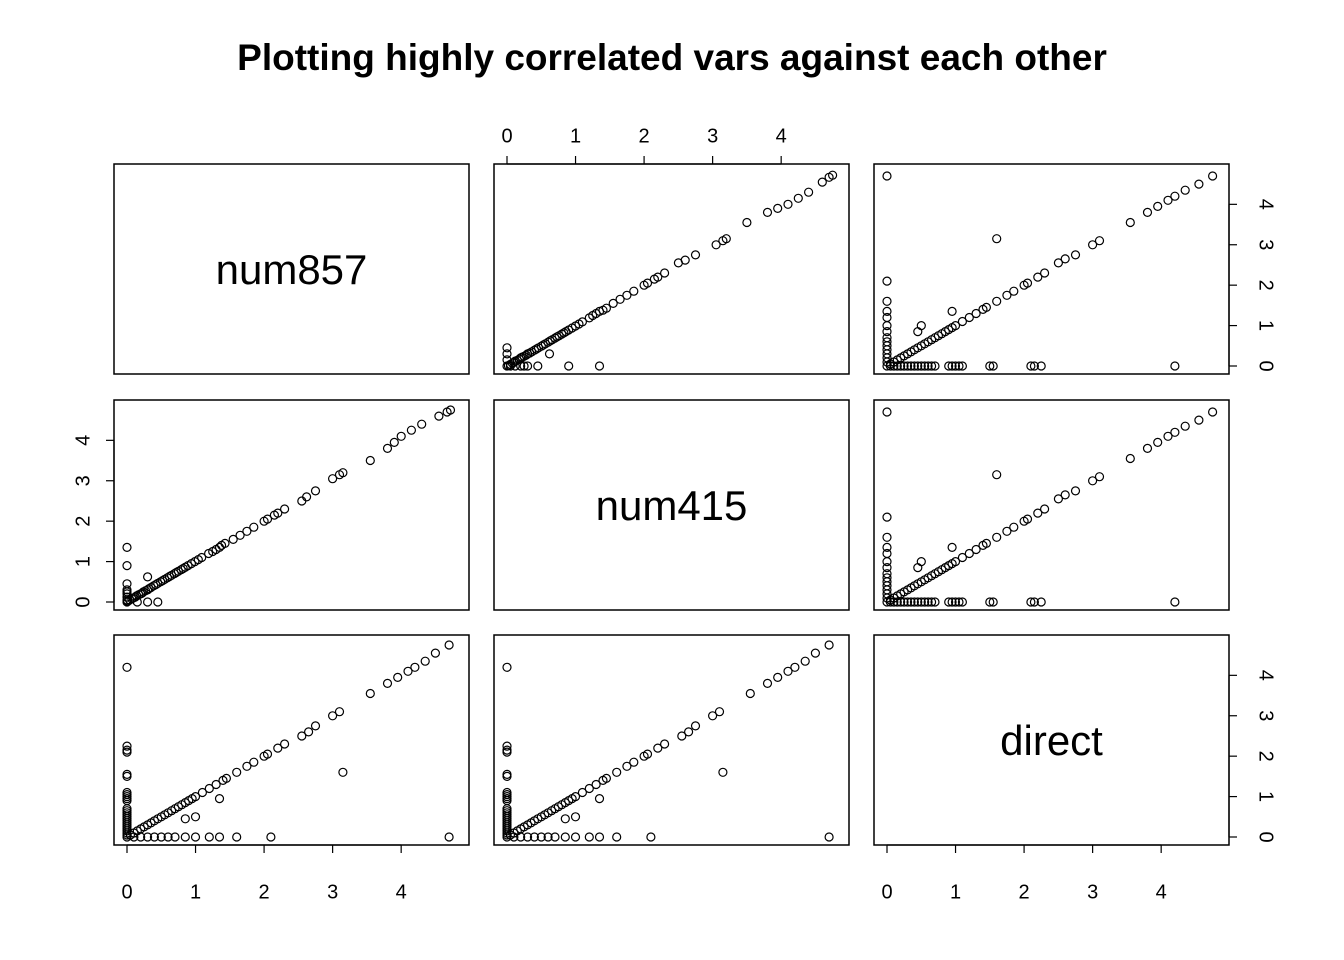 The width and height of the screenshot is (1344, 960). I want to click on tick-label-bottom: 1, so click(955, 892).